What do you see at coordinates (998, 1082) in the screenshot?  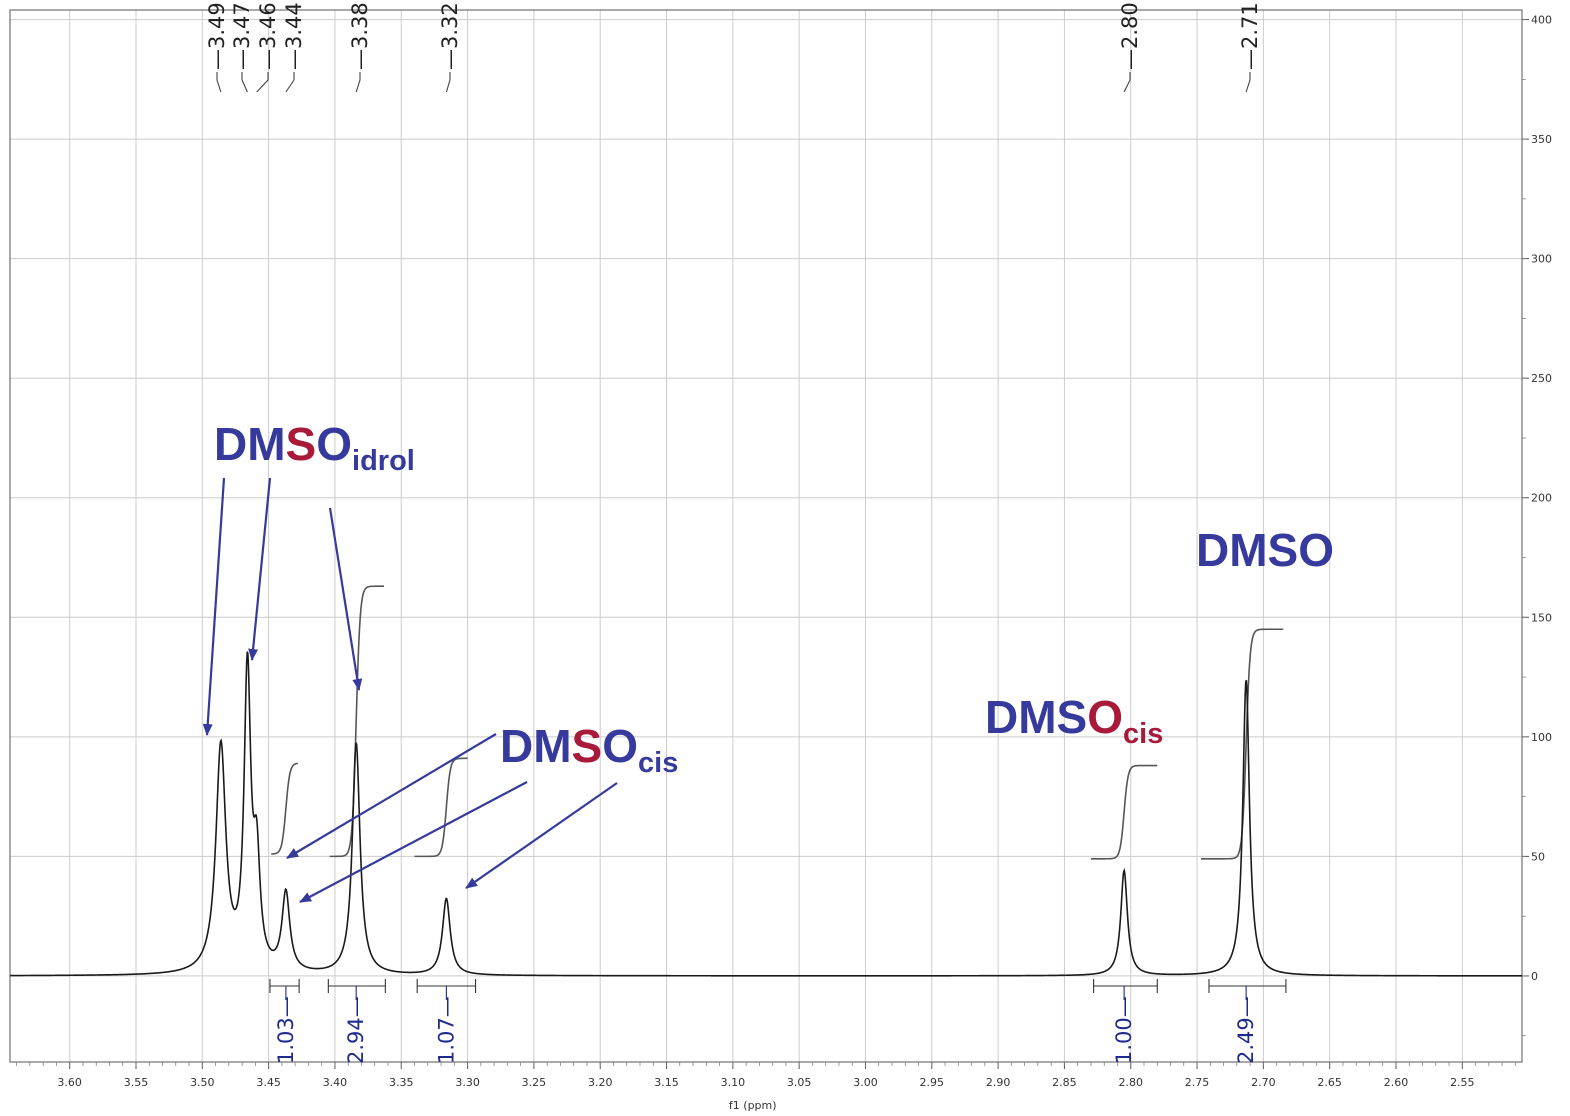 I see `x-tick-label: 2.90` at bounding box center [998, 1082].